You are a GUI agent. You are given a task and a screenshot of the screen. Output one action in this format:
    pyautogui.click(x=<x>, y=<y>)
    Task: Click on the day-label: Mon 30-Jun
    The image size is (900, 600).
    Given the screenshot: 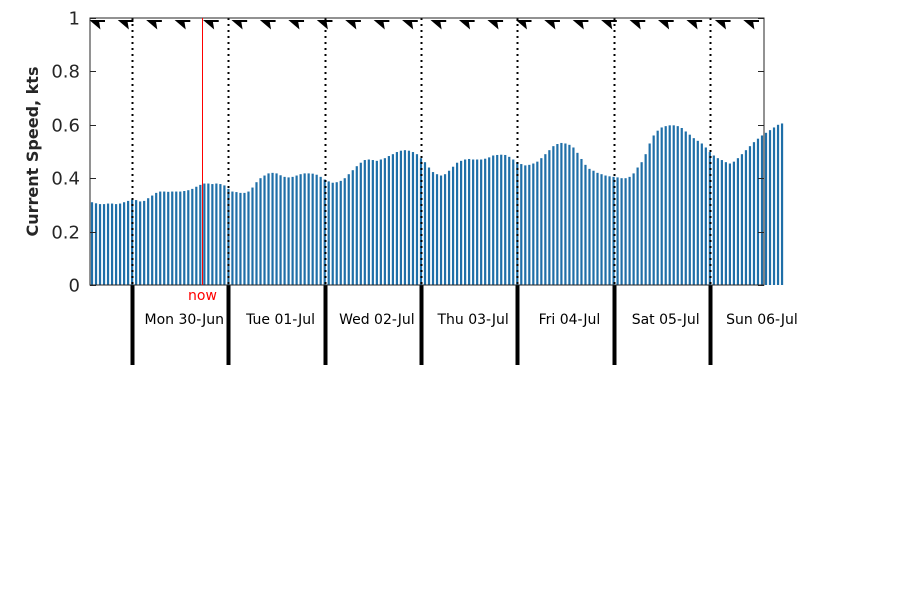 What is the action you would take?
    pyautogui.click(x=185, y=320)
    